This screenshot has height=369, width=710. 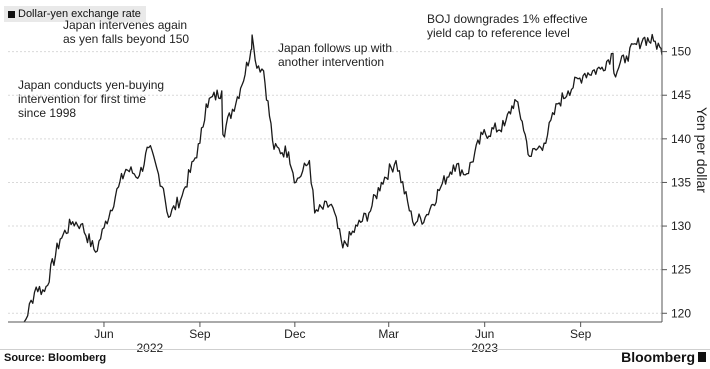 I want to click on y-tick-label: 120, so click(x=681, y=313).